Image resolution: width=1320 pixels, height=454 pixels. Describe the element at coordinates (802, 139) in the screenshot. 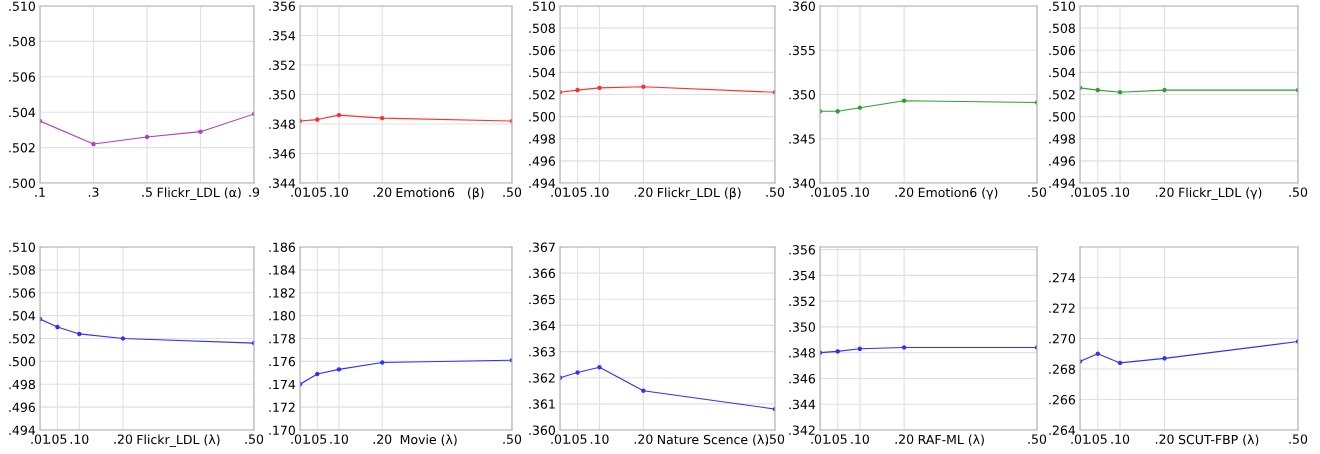

I see `y-tick-label: .345` at that location.